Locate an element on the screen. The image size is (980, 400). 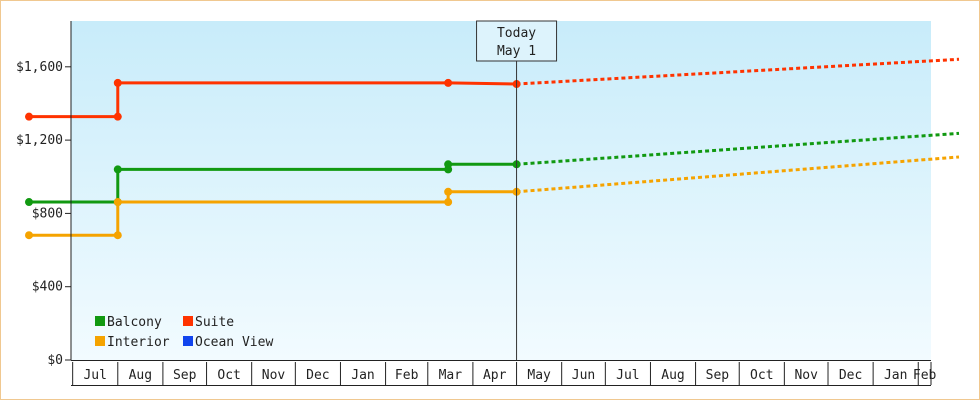
forecast-line-balcony is located at coordinates (738, 148).